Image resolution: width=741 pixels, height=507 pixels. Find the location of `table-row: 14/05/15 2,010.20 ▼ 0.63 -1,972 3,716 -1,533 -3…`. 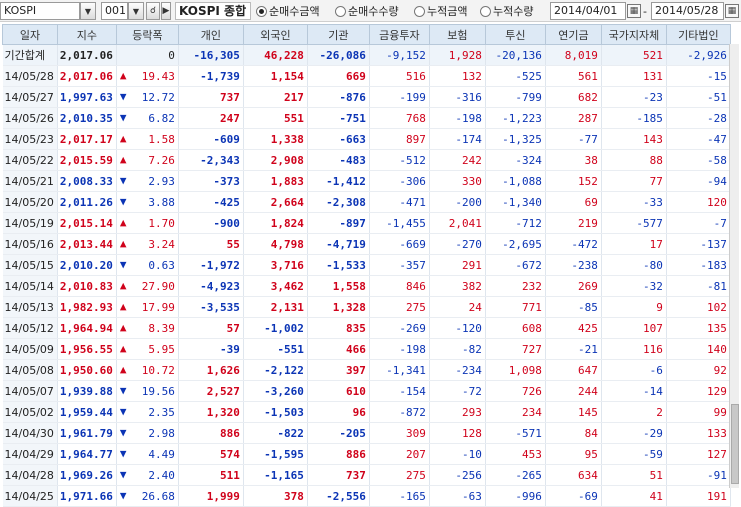

table-row: 14/05/15 2,010.20 ▼ 0.63 -1,972 3,716 -1,533 -3… is located at coordinates (366, 265).